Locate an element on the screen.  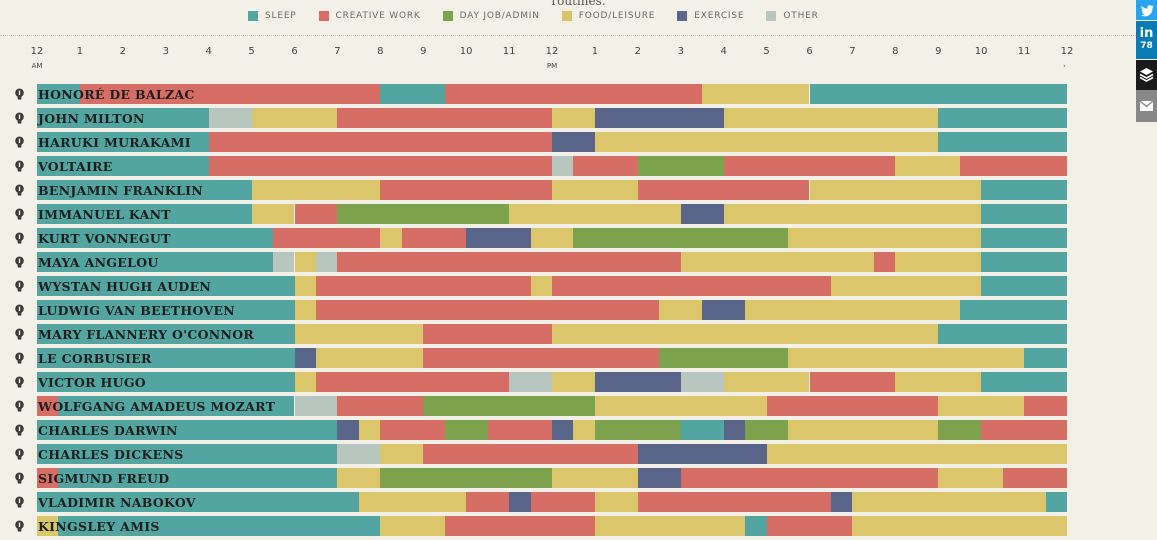
legend-item-other: OTHER is located at coordinates (792, 16).